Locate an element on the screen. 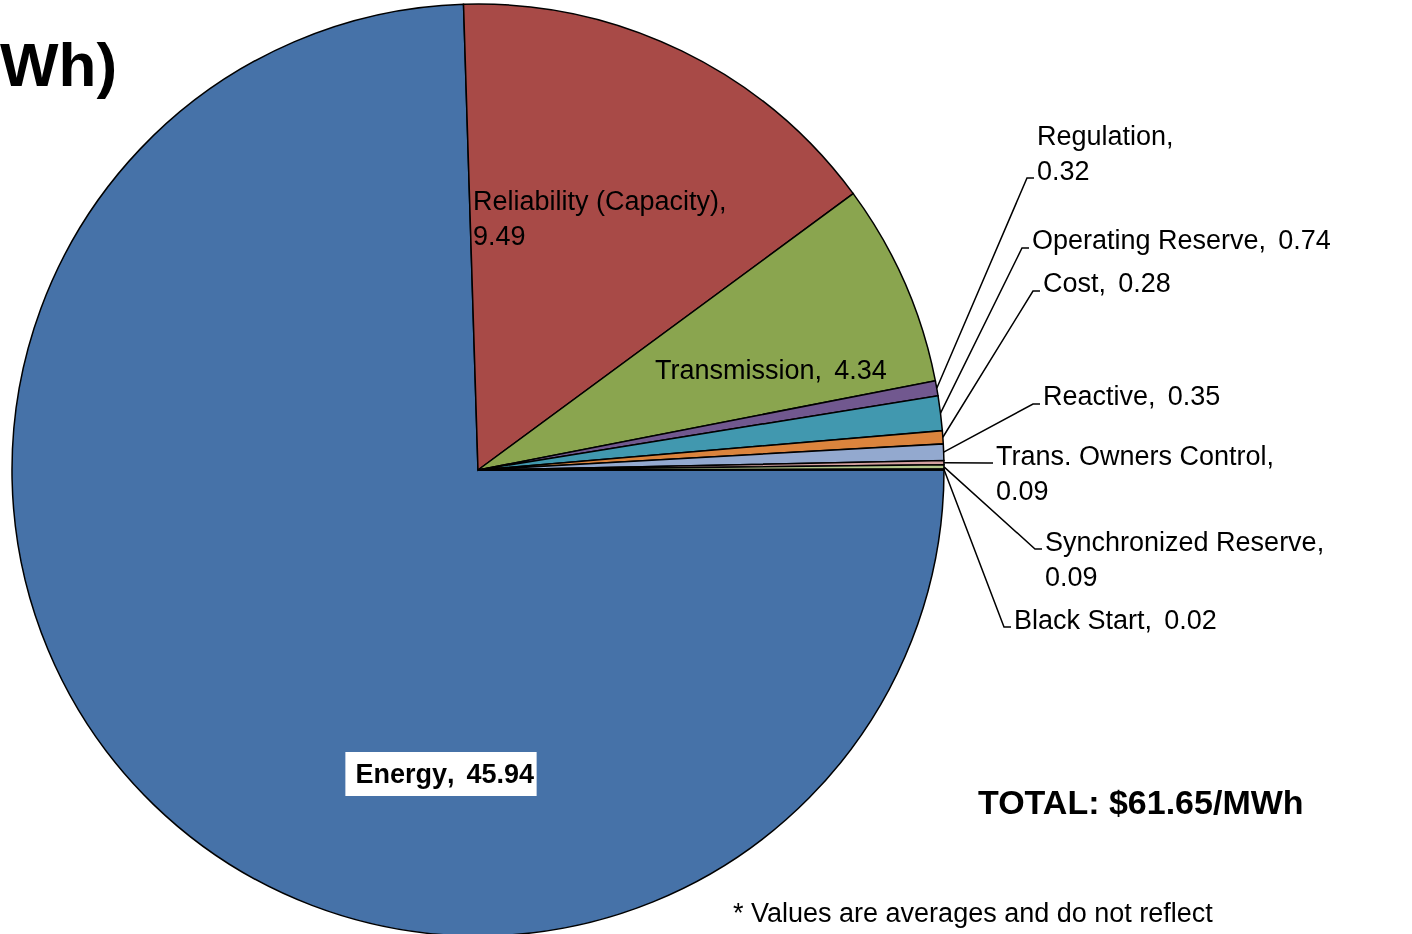 The height and width of the screenshot is (934, 1412). chart-title: Wh) is located at coordinates (59, 65).